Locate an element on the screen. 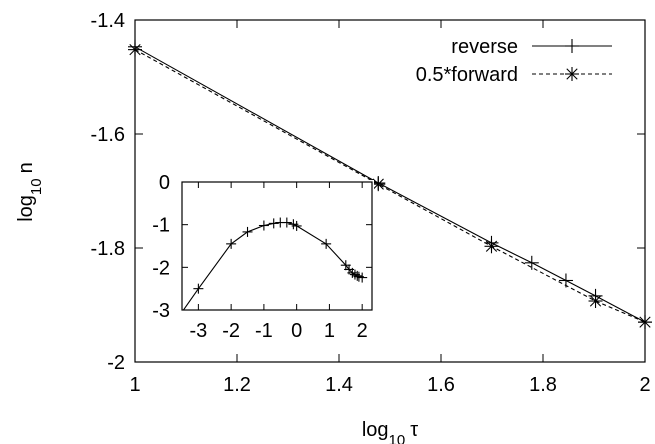  inset-background is located at coordinates (277, 246).